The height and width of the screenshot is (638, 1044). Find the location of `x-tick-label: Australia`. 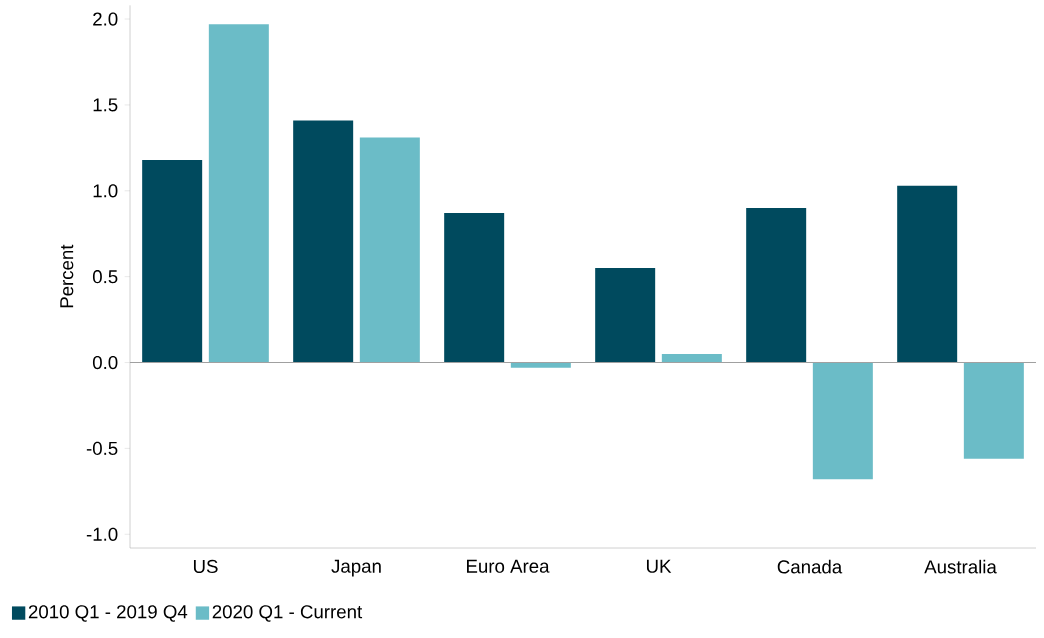

x-tick-label: Australia is located at coordinates (960, 566).